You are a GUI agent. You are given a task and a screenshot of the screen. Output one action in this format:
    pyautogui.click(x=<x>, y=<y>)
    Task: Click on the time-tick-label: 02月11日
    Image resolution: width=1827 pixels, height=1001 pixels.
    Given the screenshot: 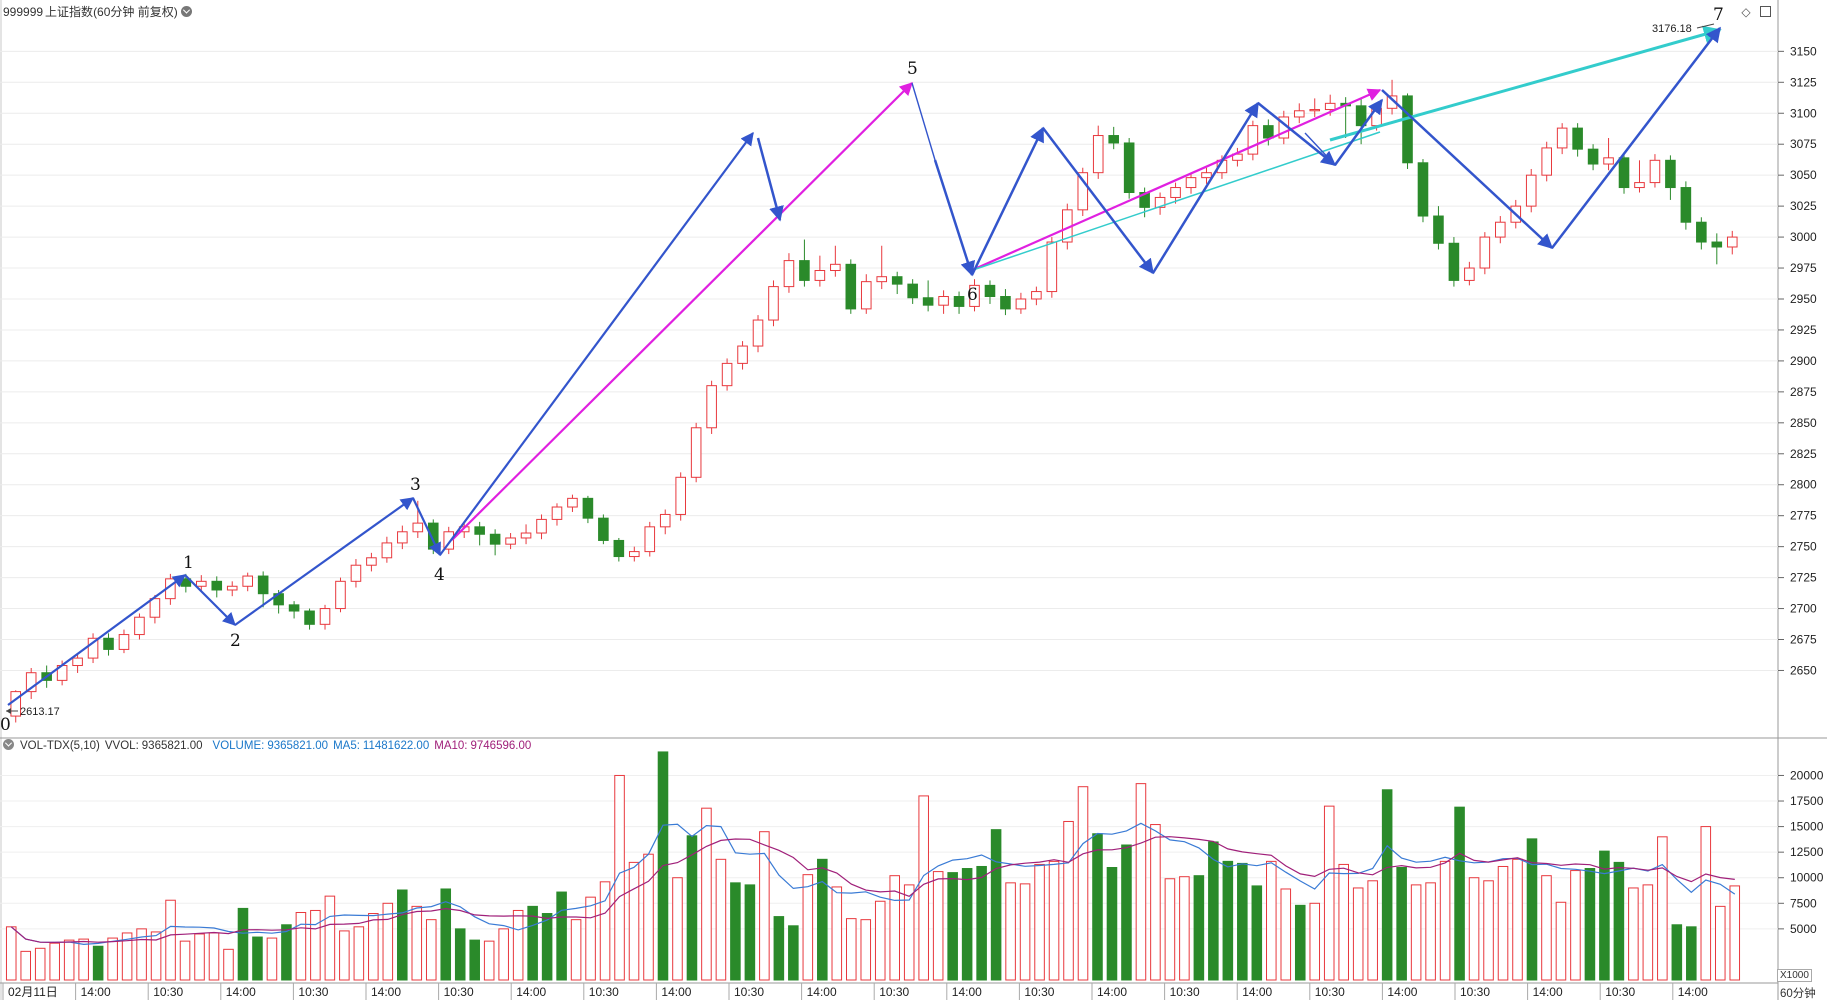 What is the action you would take?
    pyautogui.click(x=33, y=992)
    